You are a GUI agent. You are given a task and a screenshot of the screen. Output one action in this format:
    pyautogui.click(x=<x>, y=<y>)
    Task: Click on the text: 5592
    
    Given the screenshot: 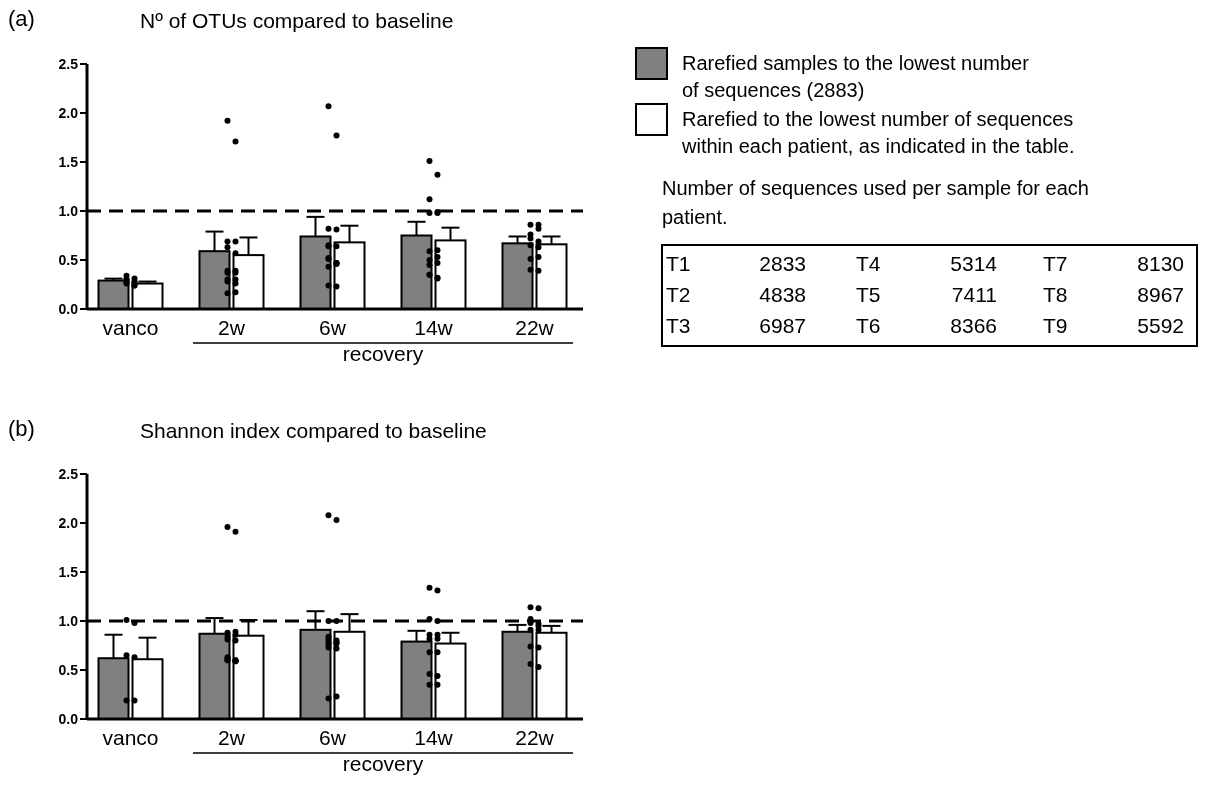 What is the action you would take?
    pyautogui.click(x=1160, y=325)
    